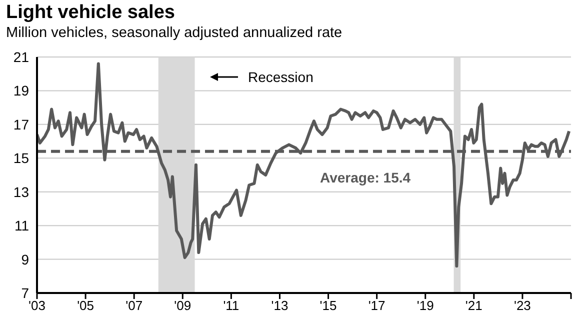 The height and width of the screenshot is (325, 579). What do you see at coordinates (183, 306) in the screenshot?
I see `x-tick-label: '09` at bounding box center [183, 306].